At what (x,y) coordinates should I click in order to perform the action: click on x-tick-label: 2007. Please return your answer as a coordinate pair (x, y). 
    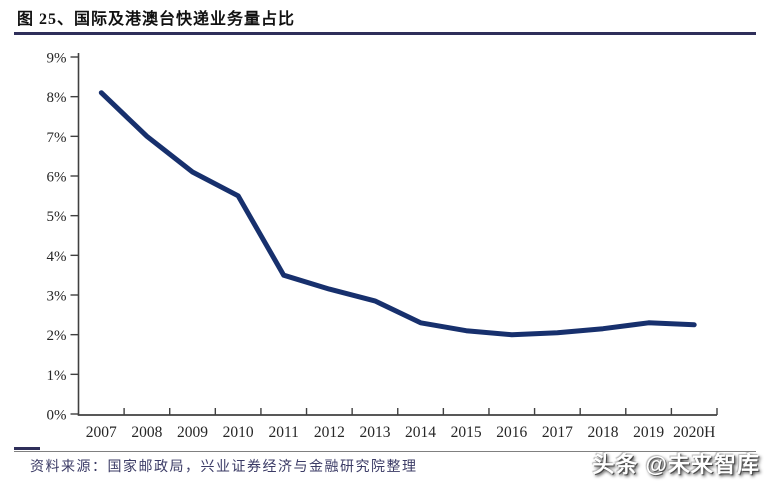
    Looking at the image, I should click on (101, 432).